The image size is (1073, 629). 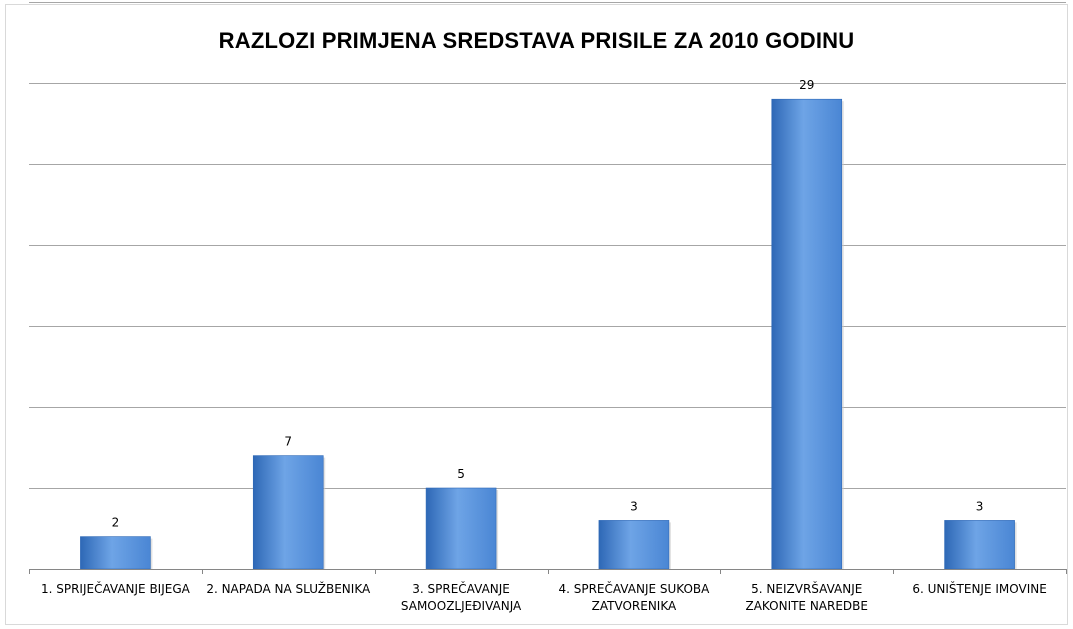 I want to click on data-label: 7, so click(x=288, y=442).